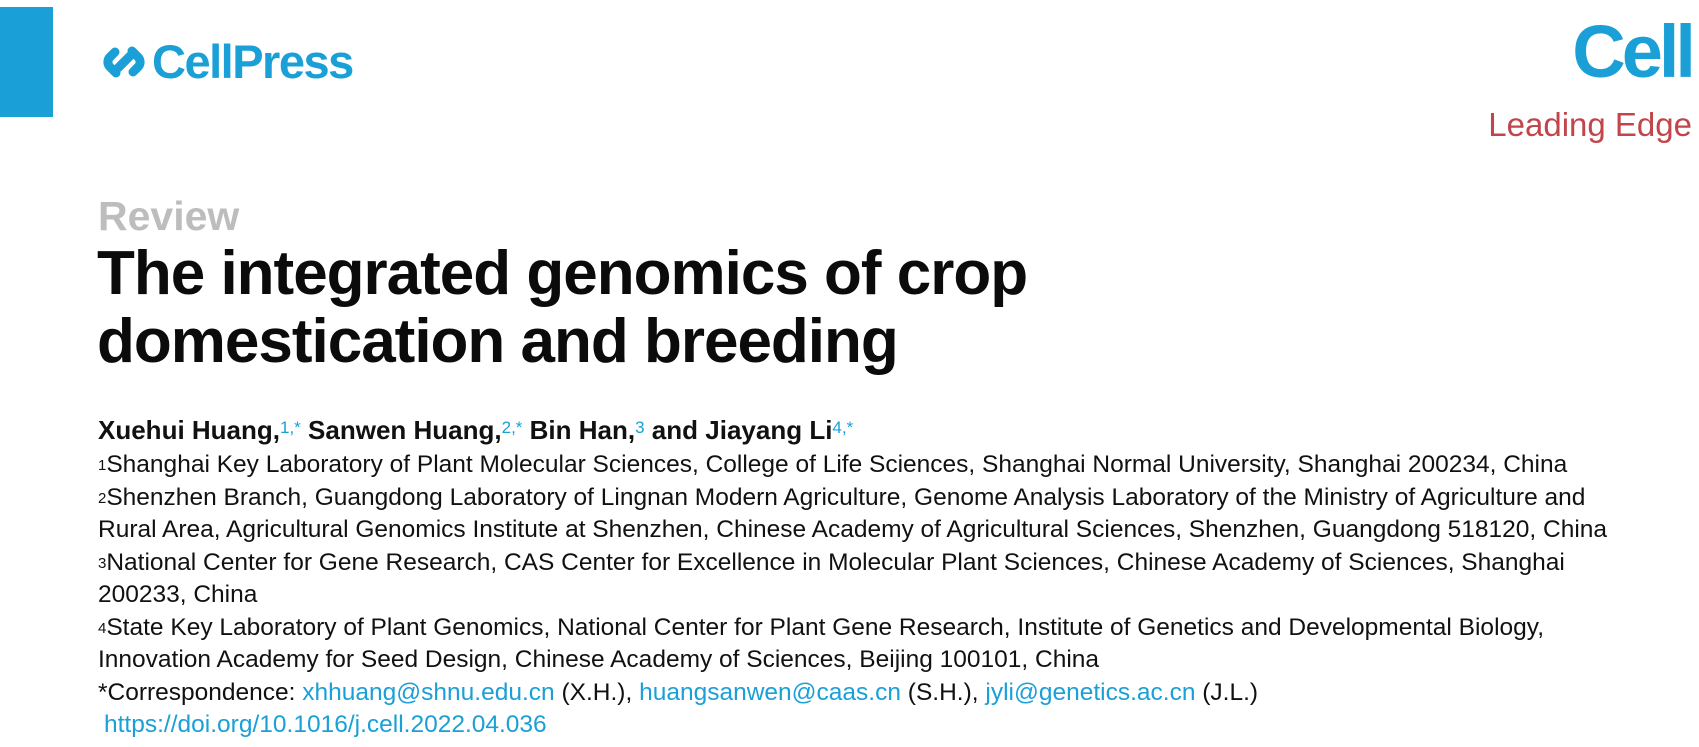  What do you see at coordinates (1634, 51) in the screenshot?
I see `journal-logo: Cell` at bounding box center [1634, 51].